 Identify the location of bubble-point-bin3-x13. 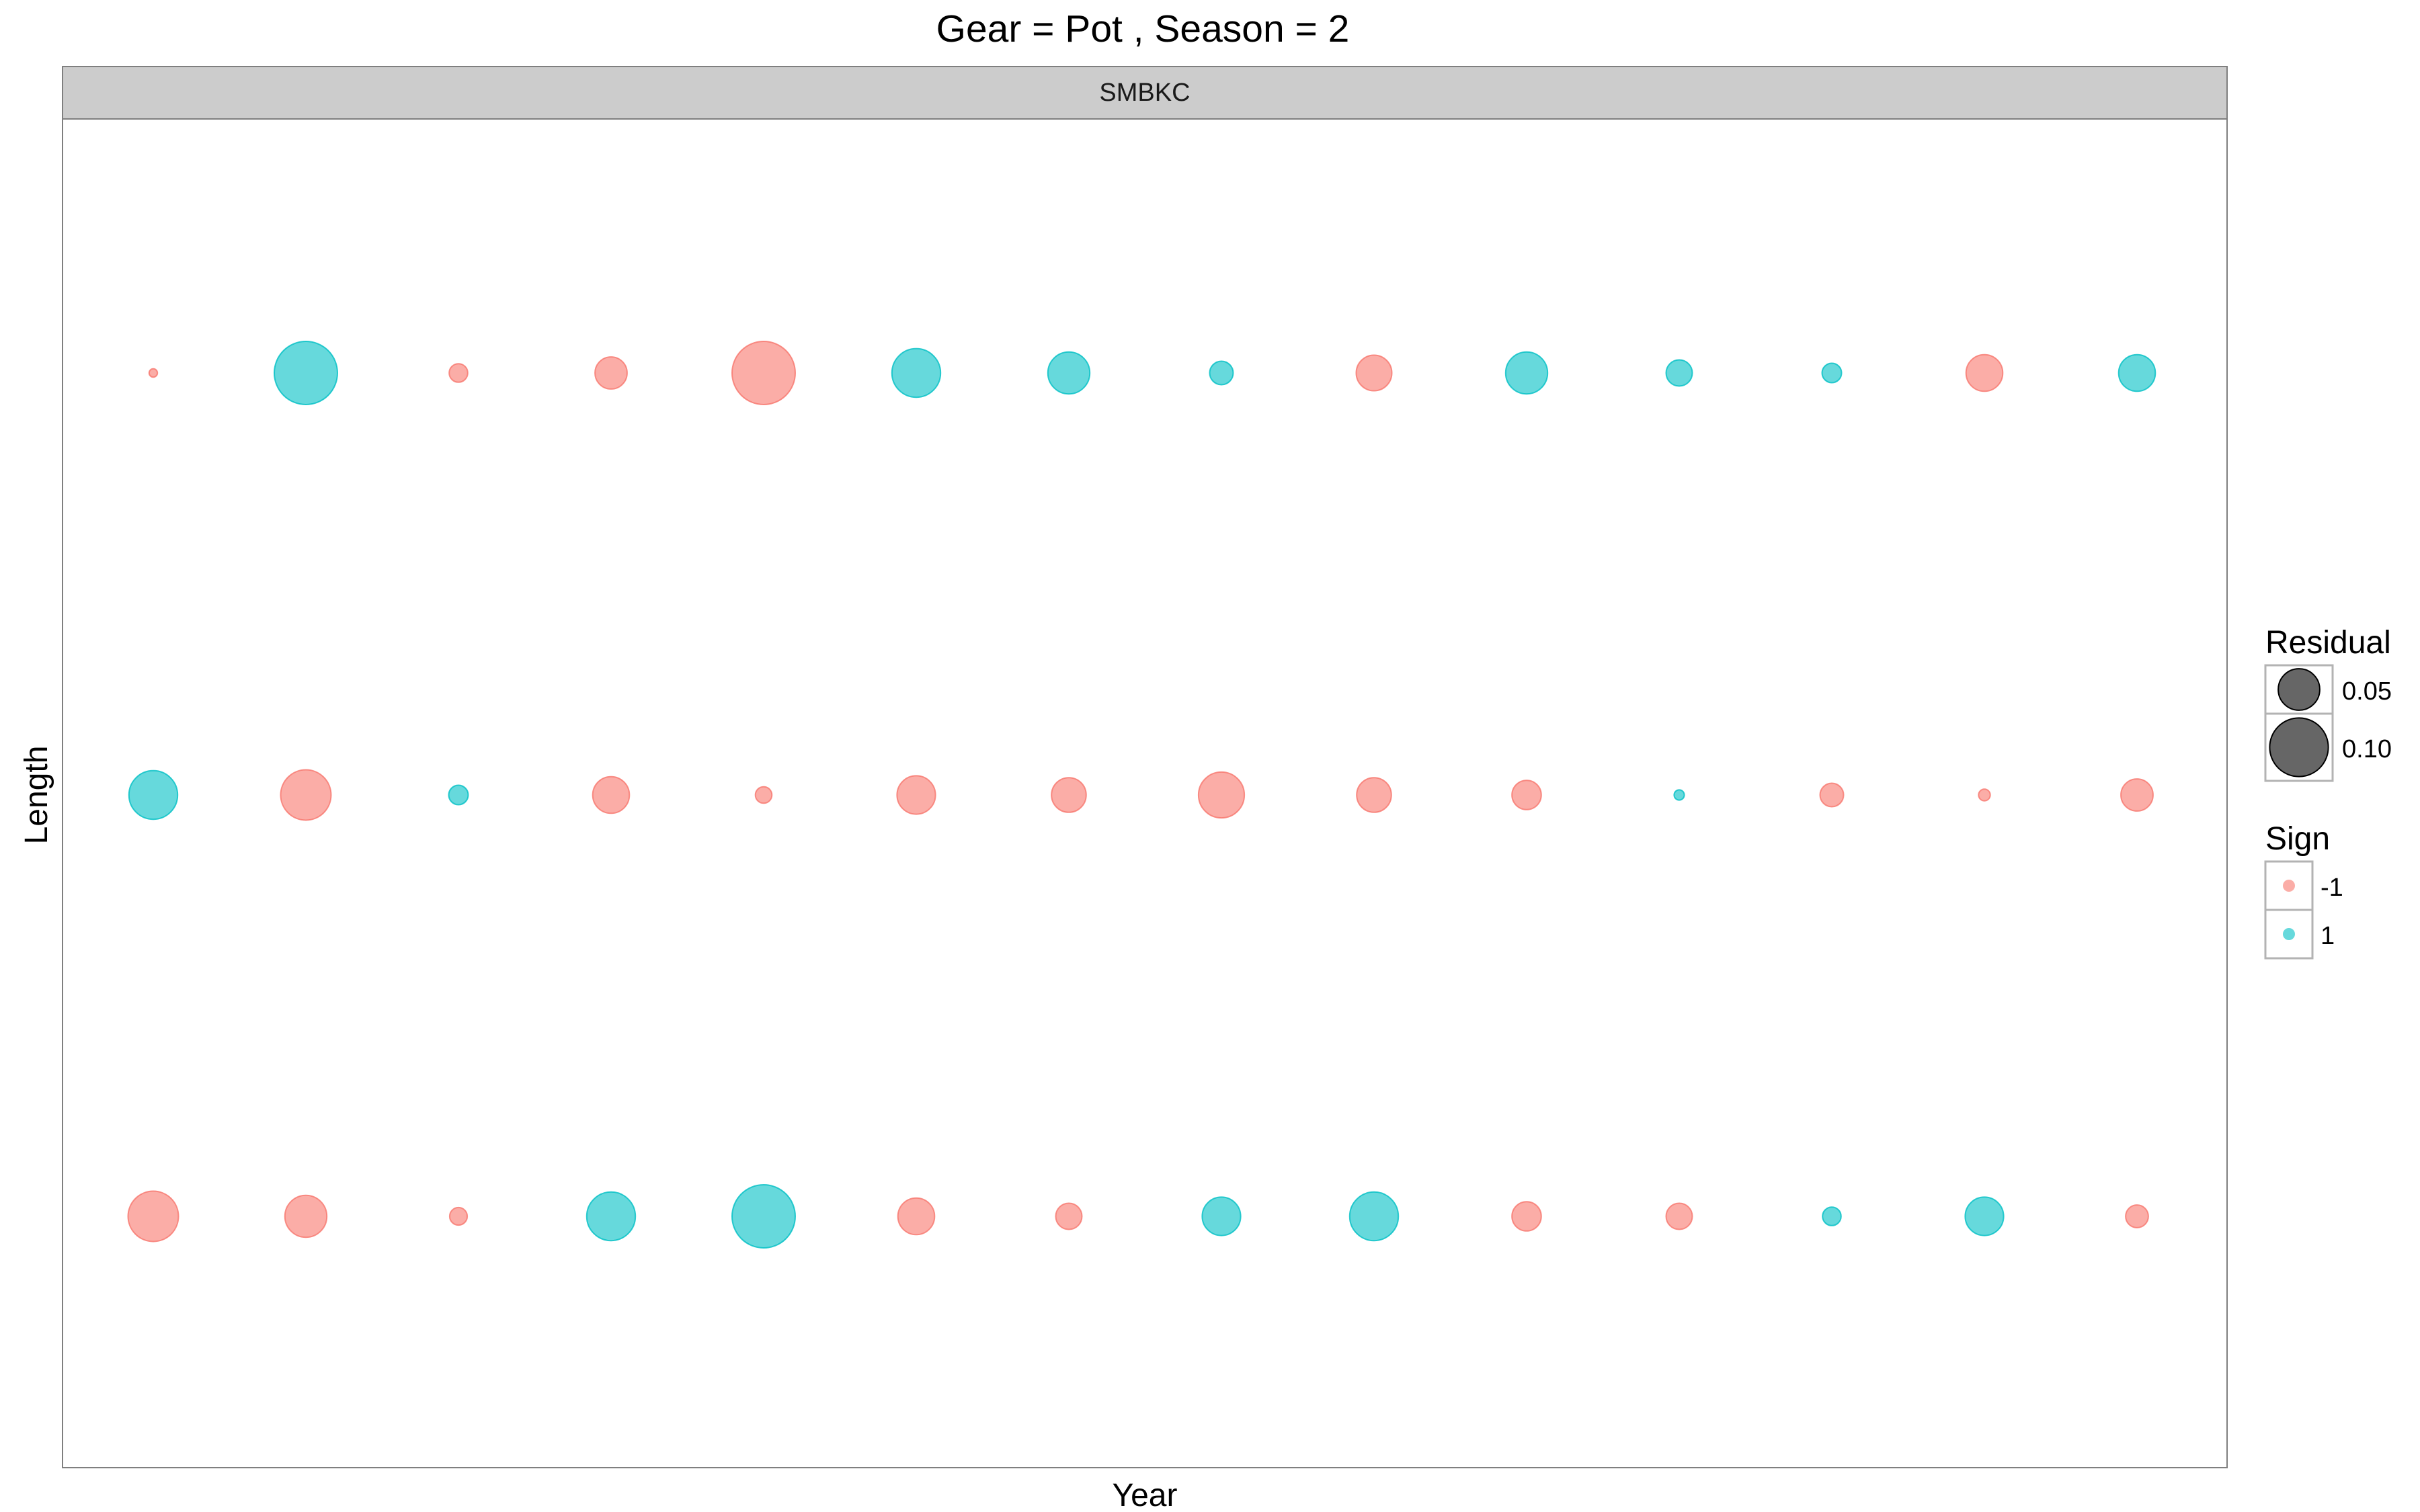
(1984, 373).